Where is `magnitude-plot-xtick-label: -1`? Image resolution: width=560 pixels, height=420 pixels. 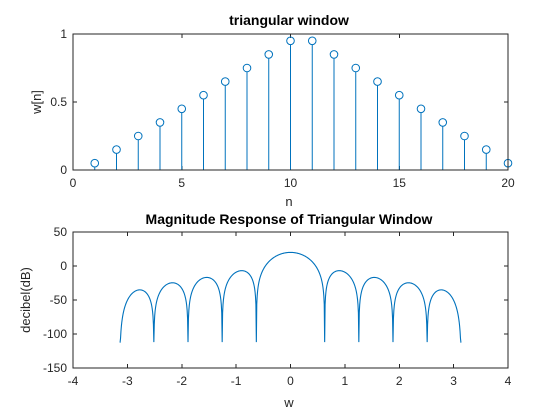
magnitude-plot-xtick-label: -1 is located at coordinates (236, 381).